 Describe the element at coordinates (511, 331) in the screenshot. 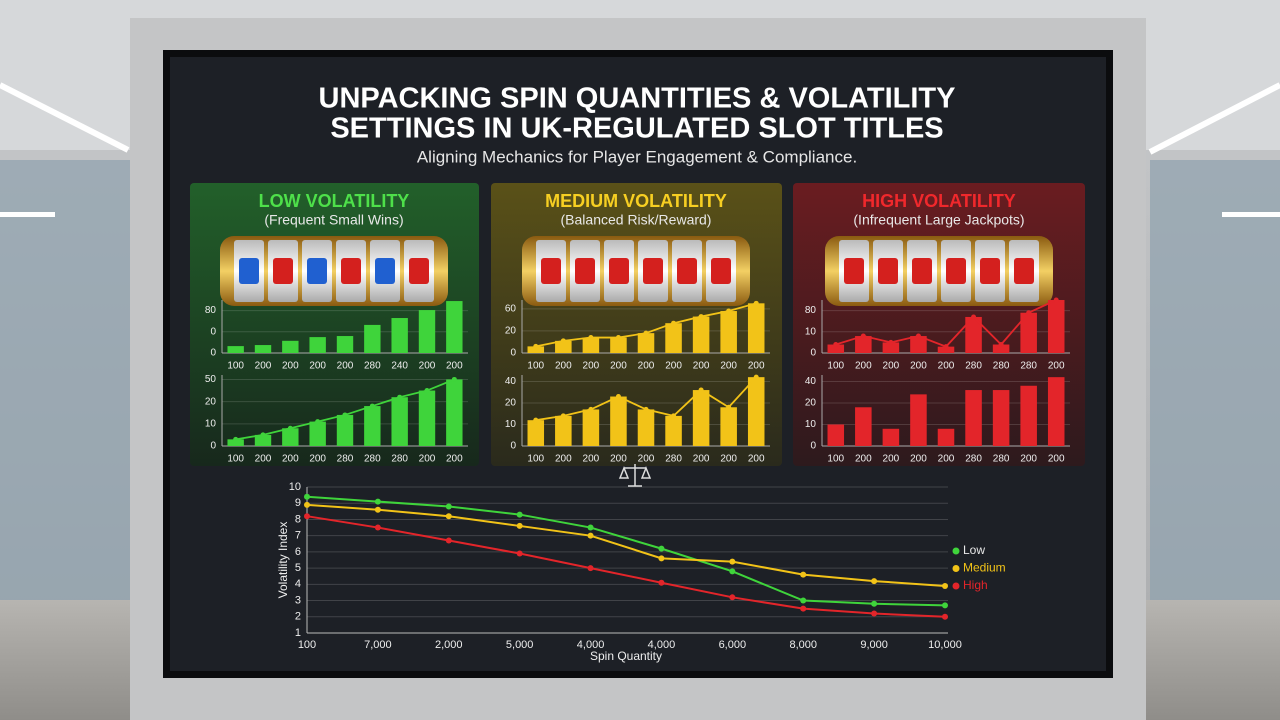

I see `y-tick-label: 20` at that location.